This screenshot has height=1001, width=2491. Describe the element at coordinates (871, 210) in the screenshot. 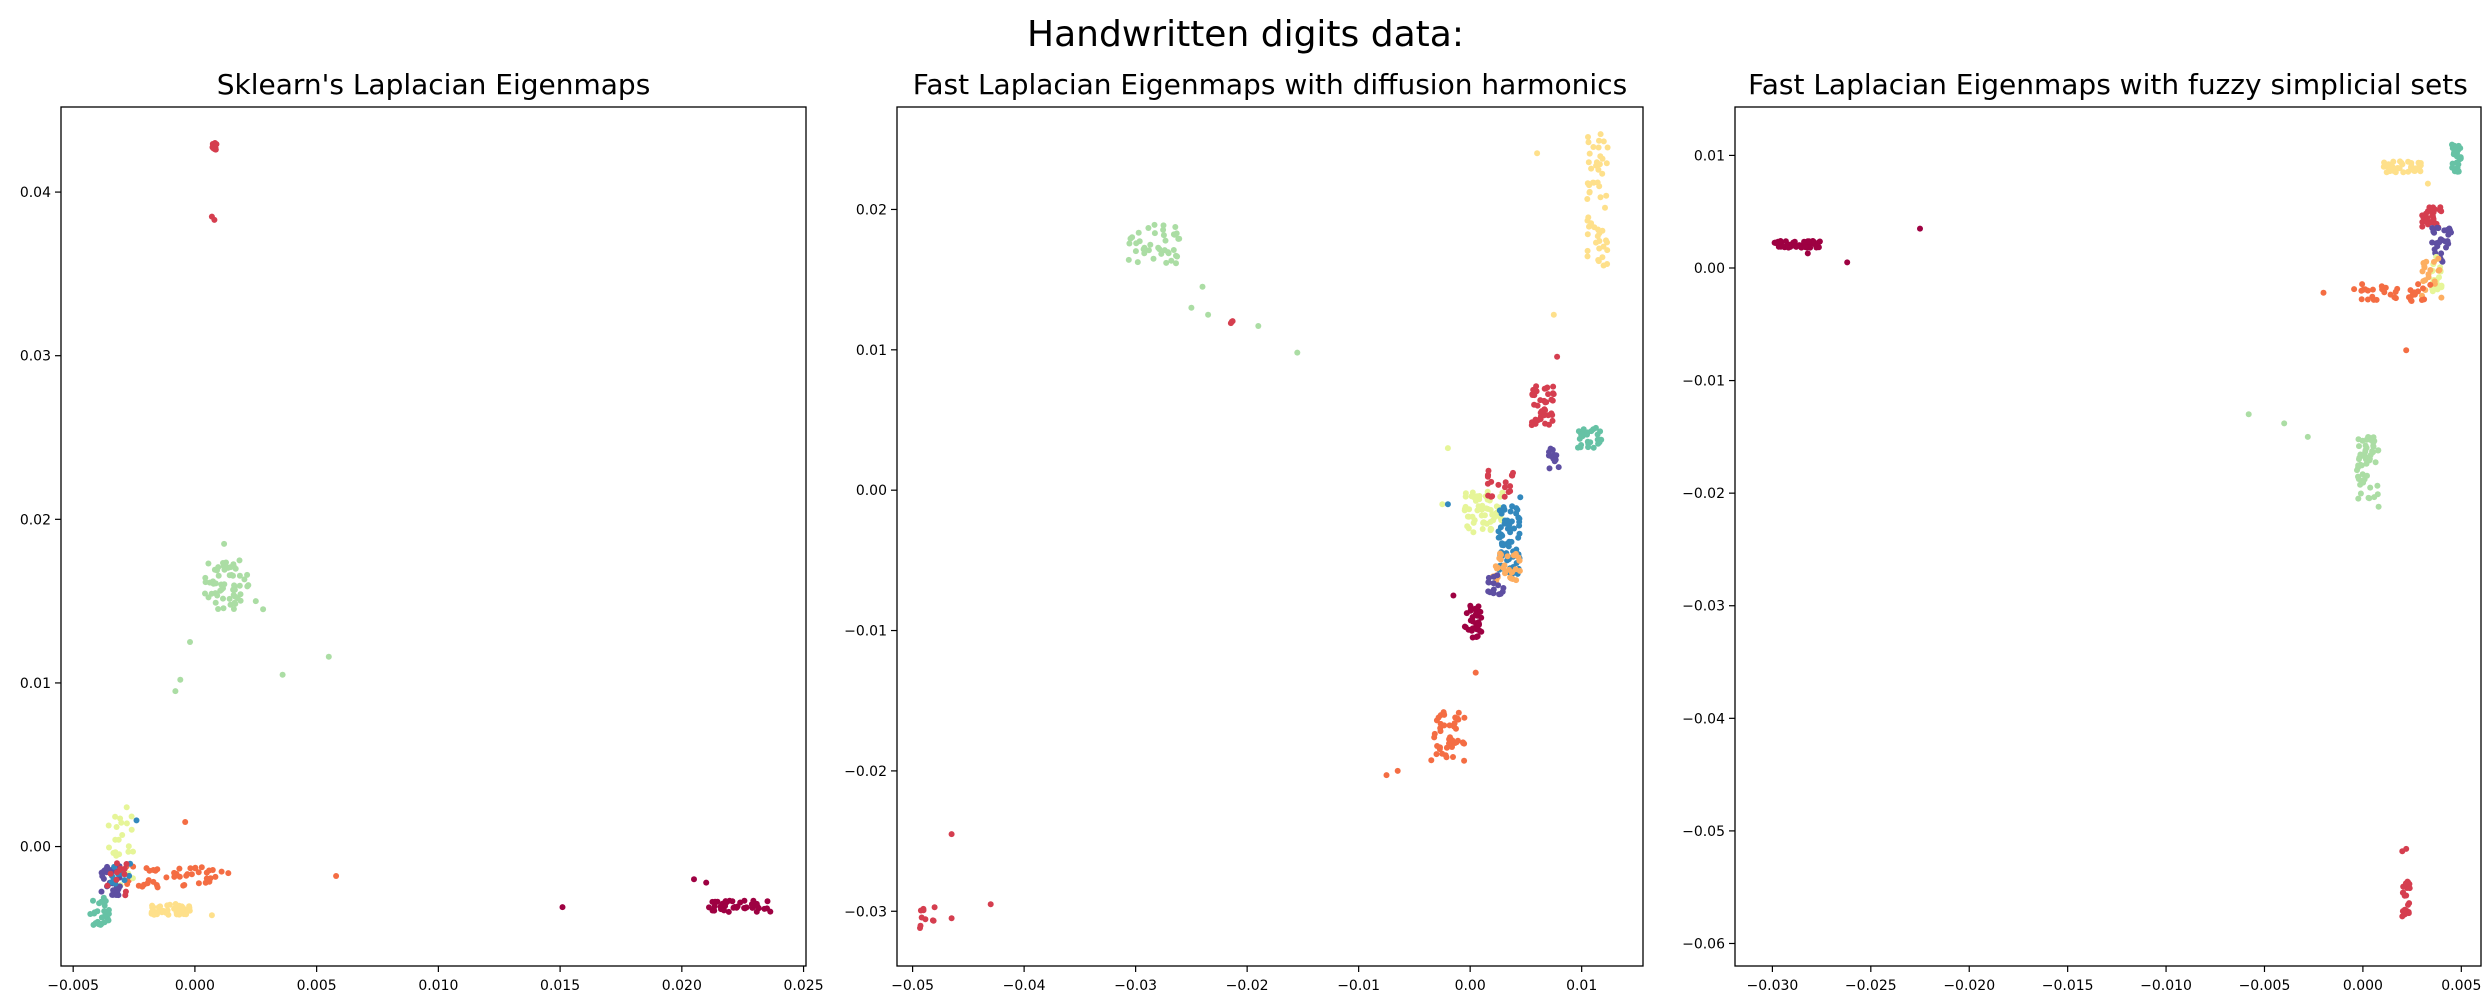

I see `y-tick-label: 0.02` at that location.